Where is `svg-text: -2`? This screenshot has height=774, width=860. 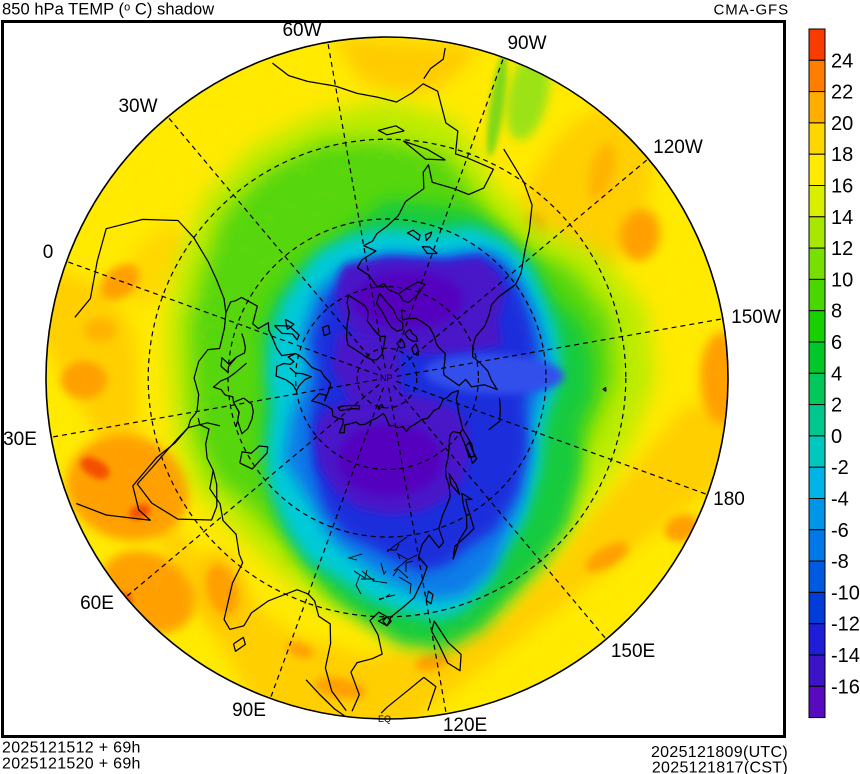
svg-text: -2 is located at coordinates (840, 468).